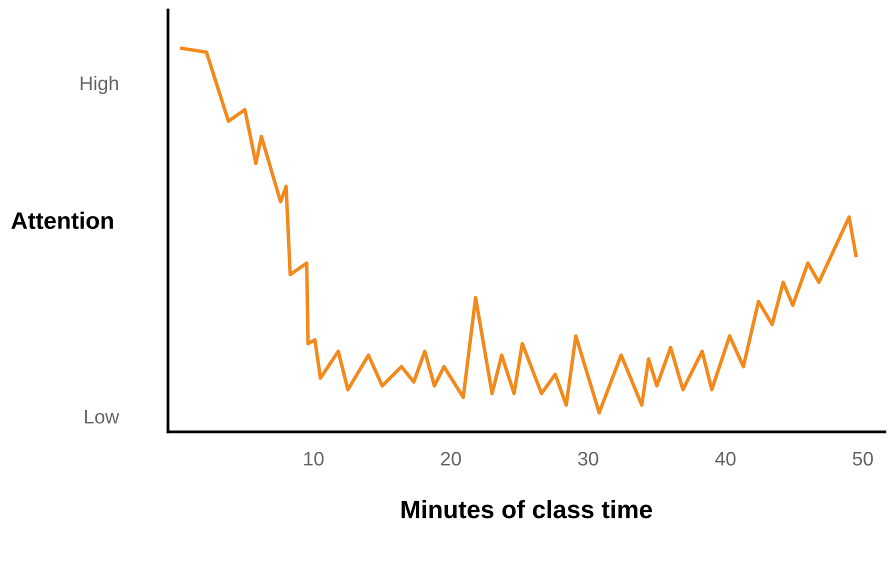  Describe the element at coordinates (588, 459) in the screenshot. I see `x-tick-label: 30` at that location.